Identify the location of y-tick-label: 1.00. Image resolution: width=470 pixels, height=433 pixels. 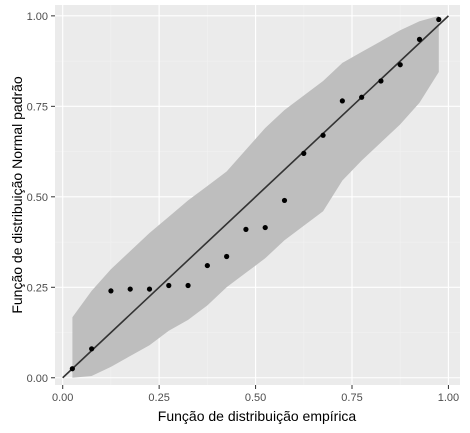
(37, 17).